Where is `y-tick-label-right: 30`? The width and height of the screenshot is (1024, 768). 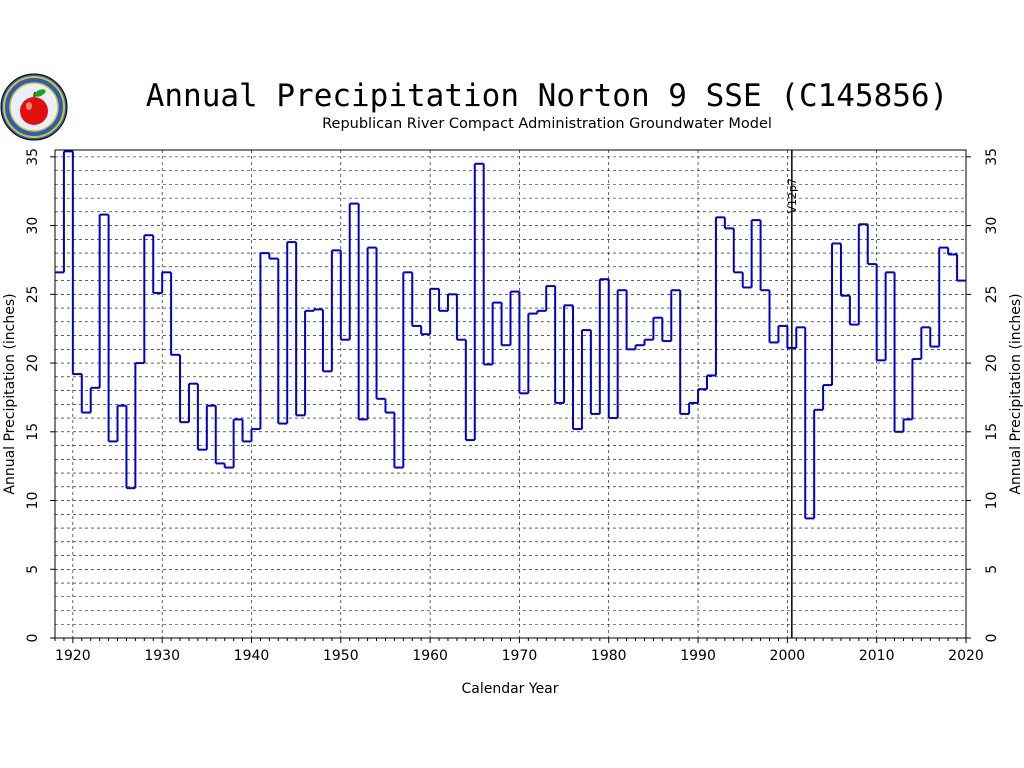 y-tick-label-right: 30 is located at coordinates (992, 226).